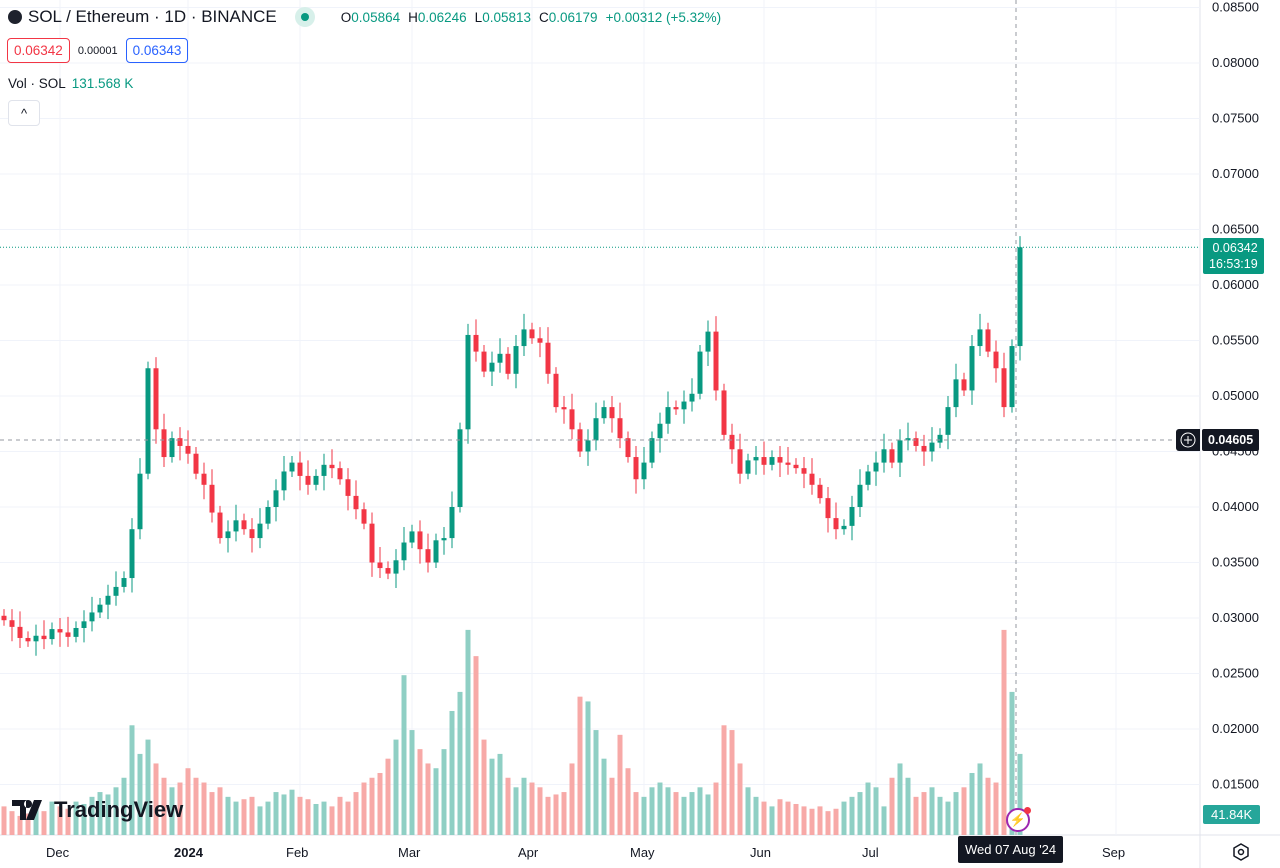 The width and height of the screenshot is (1280, 868). I want to click on last-price: 0.06342, so click(1235, 248).